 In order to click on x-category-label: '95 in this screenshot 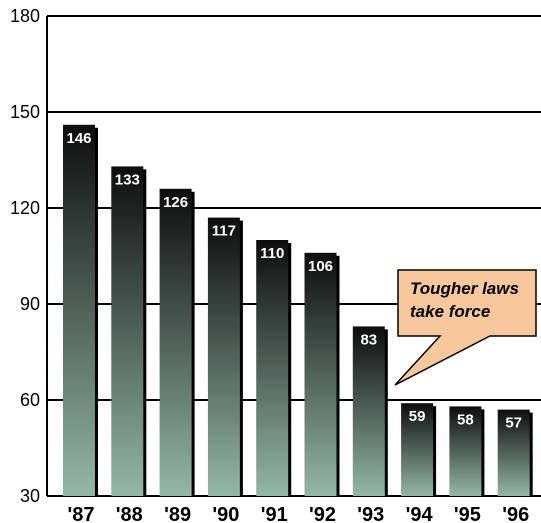, I will do `click(467, 513)`.